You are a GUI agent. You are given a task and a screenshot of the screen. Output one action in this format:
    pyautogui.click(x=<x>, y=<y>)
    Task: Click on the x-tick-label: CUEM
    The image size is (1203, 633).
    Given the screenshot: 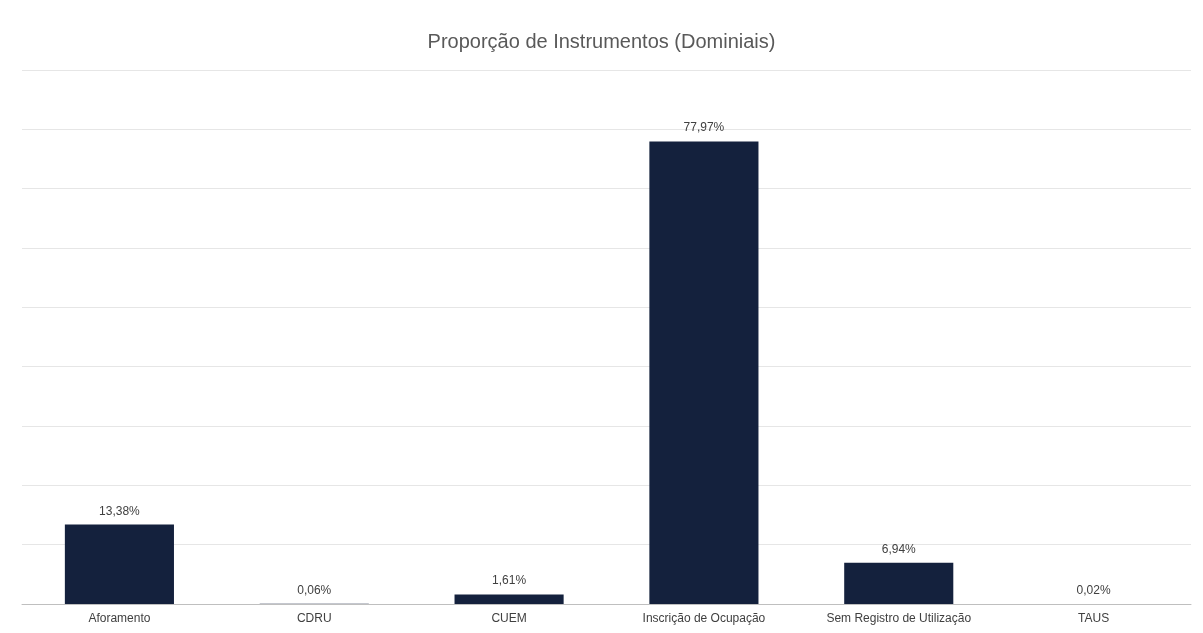 What is the action you would take?
    pyautogui.click(x=509, y=618)
    